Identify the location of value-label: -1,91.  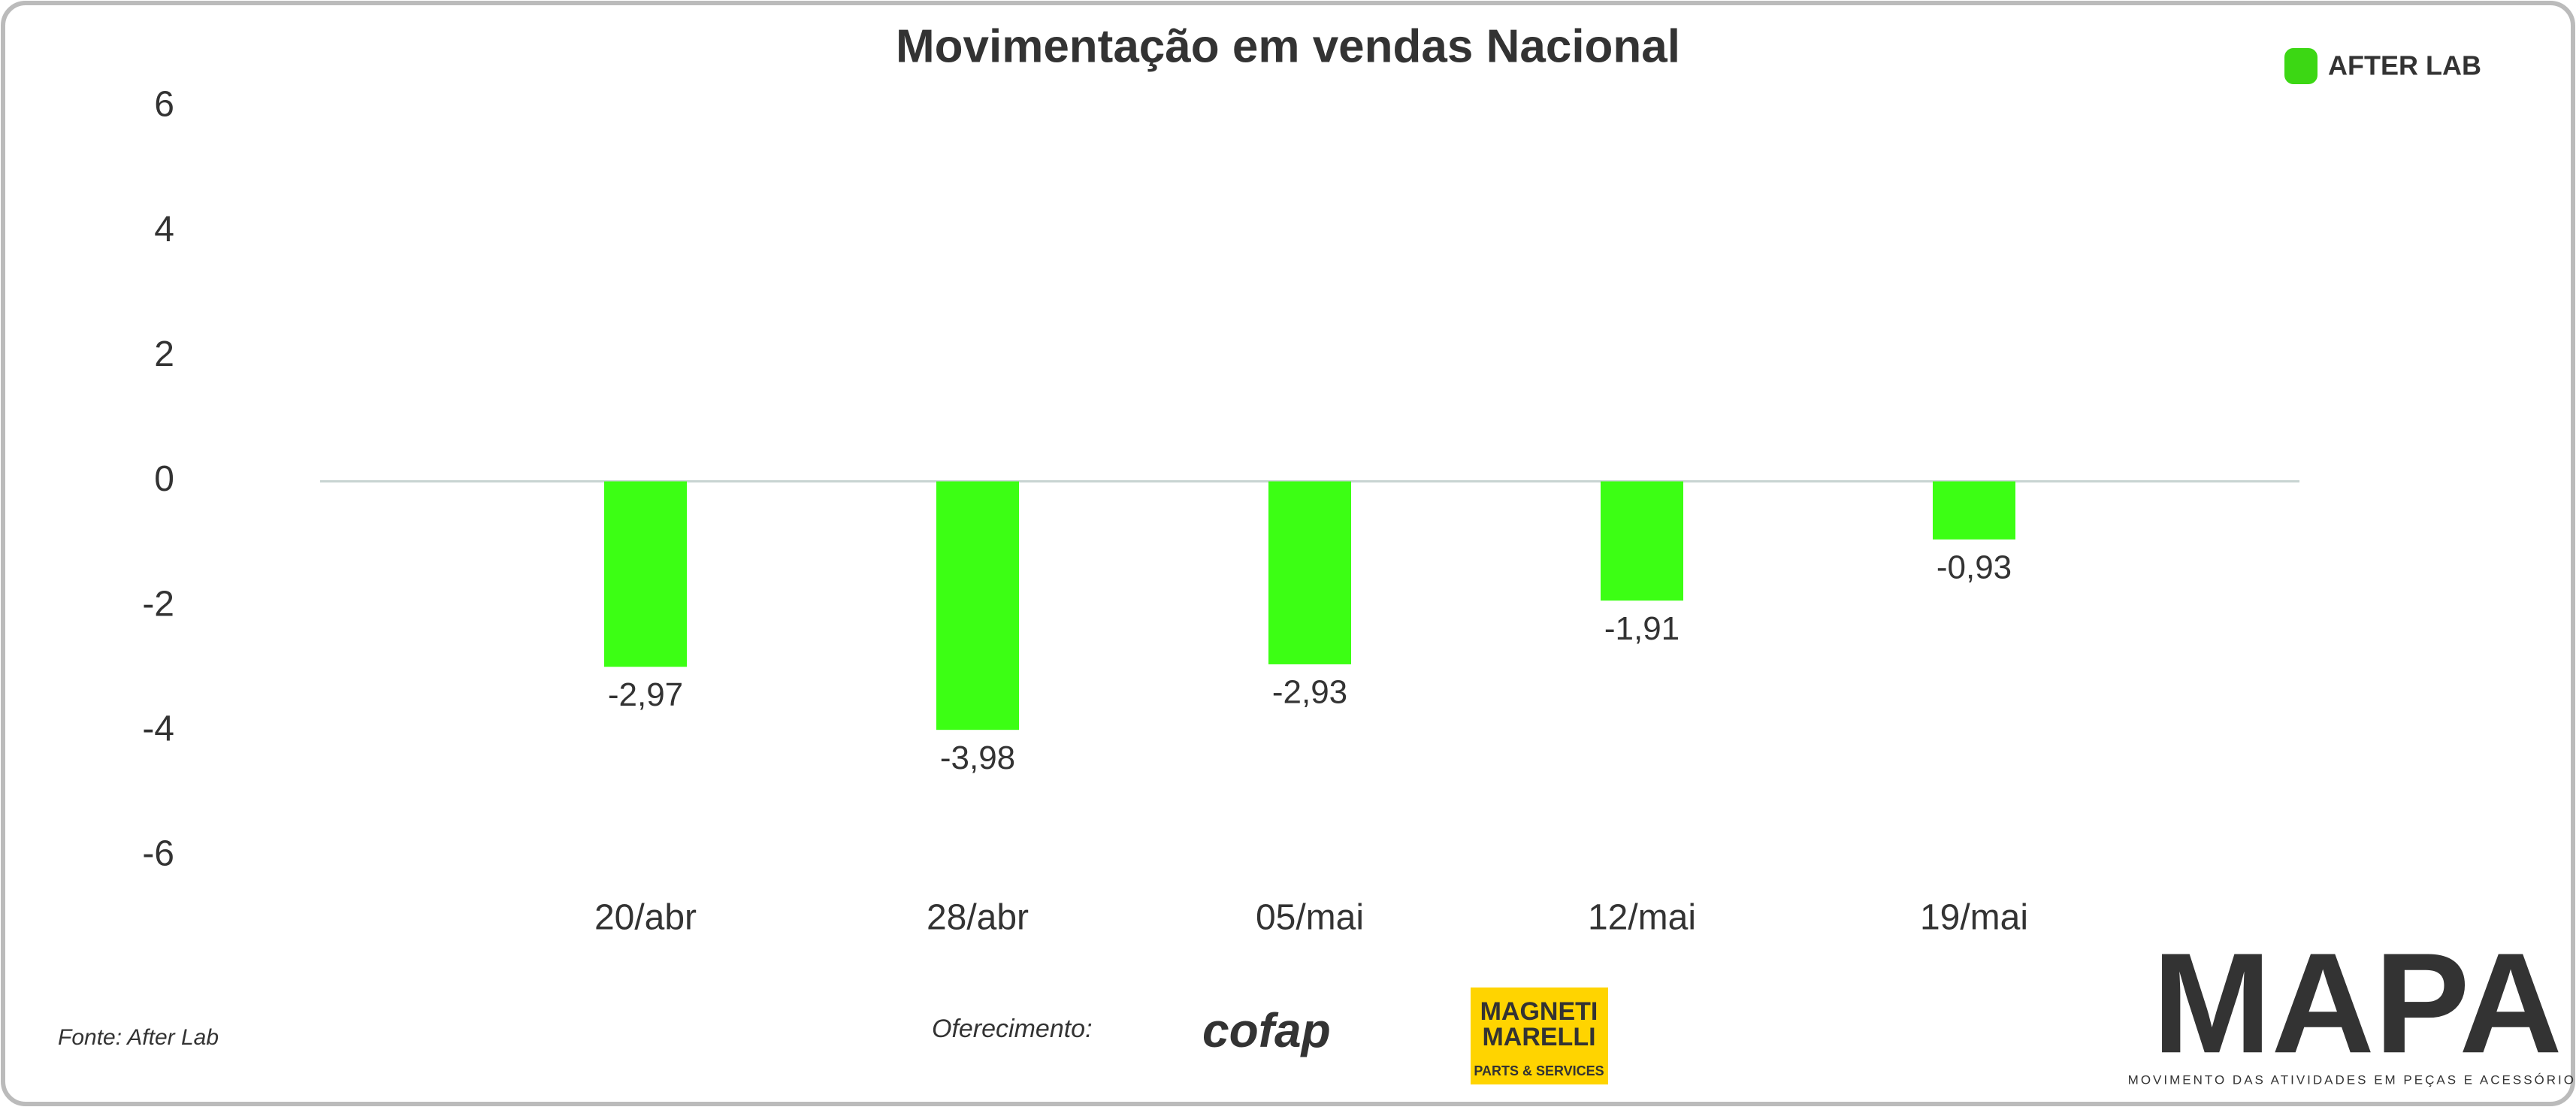
(1642, 628).